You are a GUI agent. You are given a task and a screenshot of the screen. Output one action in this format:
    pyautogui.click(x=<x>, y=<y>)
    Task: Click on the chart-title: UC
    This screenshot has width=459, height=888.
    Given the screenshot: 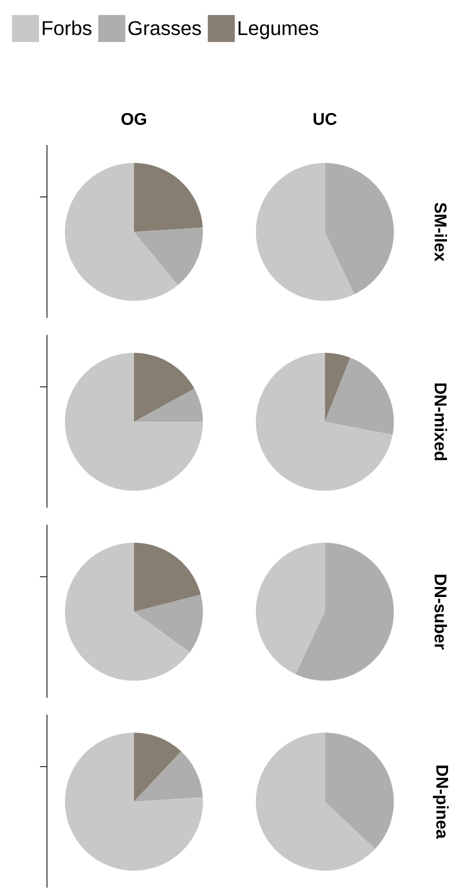 What is the action you would take?
    pyautogui.click(x=325, y=118)
    